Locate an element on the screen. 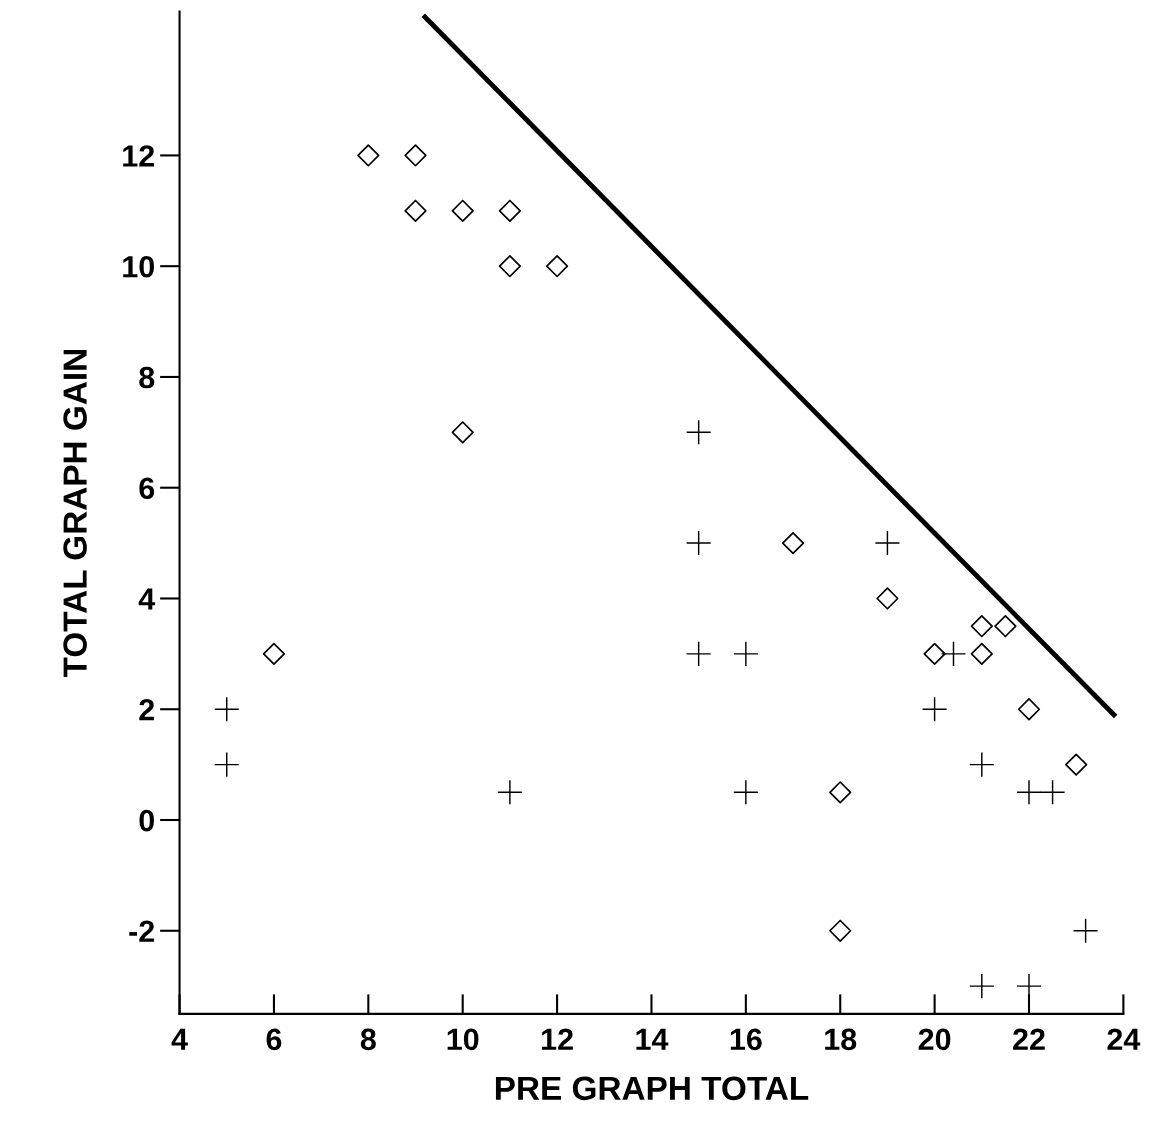  y-axis-title: TOTAL GRAPH GAIN is located at coordinates (75, 514).